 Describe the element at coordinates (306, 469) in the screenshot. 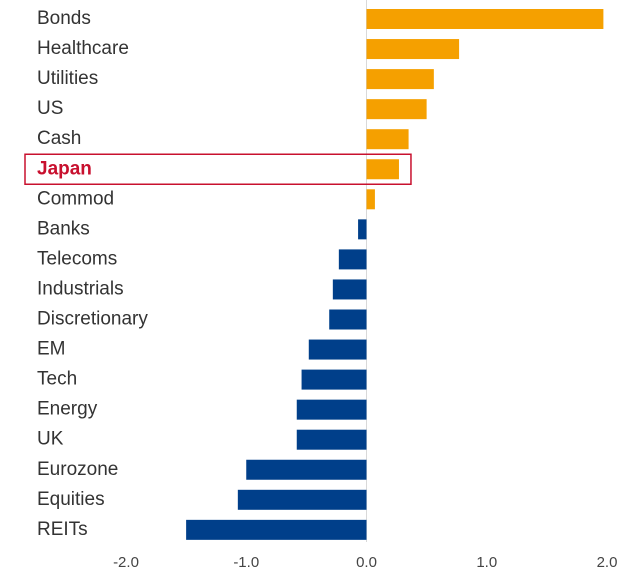

I see `bar-eurozone` at that location.